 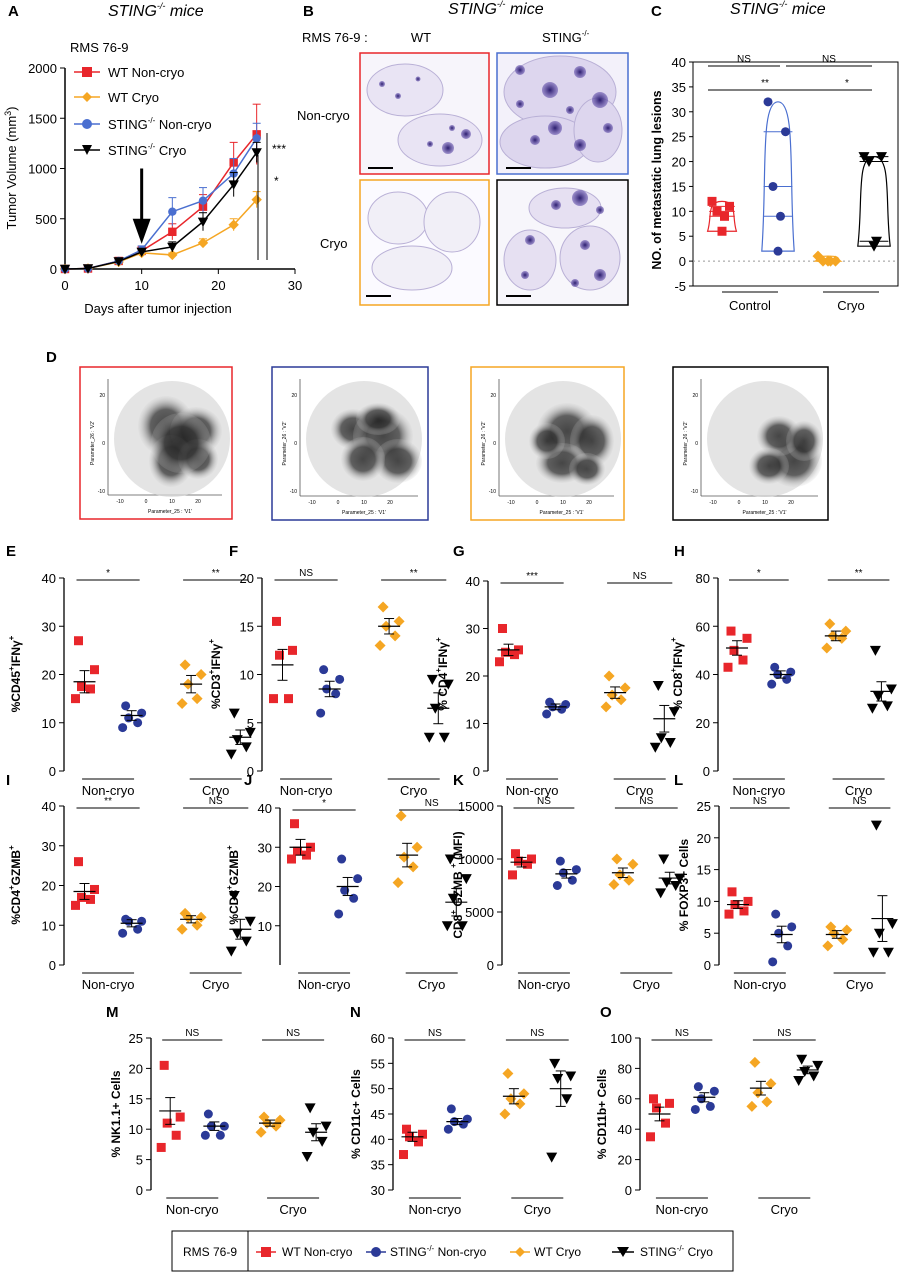 What do you see at coordinates (378, 1089) in the screenshot?
I see `ytick-label: 50` at bounding box center [378, 1089].